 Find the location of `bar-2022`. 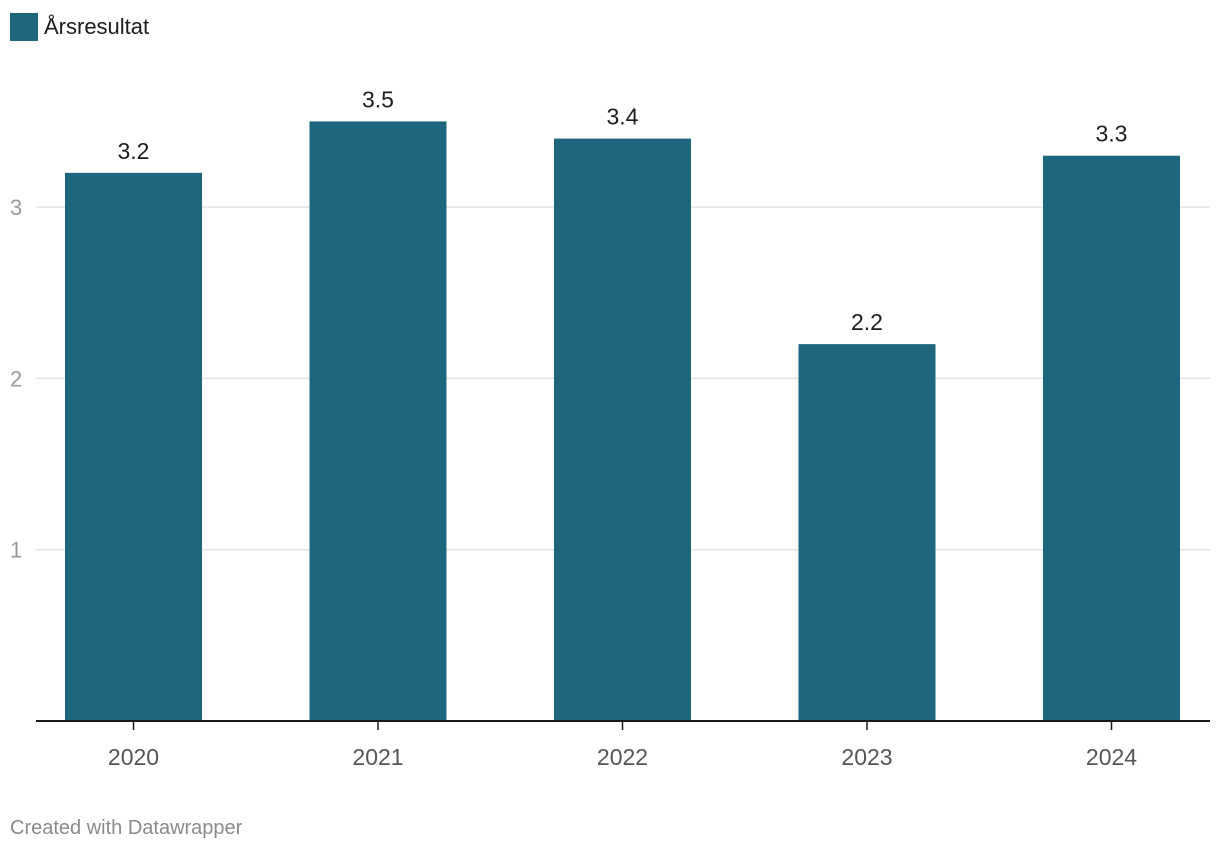

bar-2022 is located at coordinates (622, 429).